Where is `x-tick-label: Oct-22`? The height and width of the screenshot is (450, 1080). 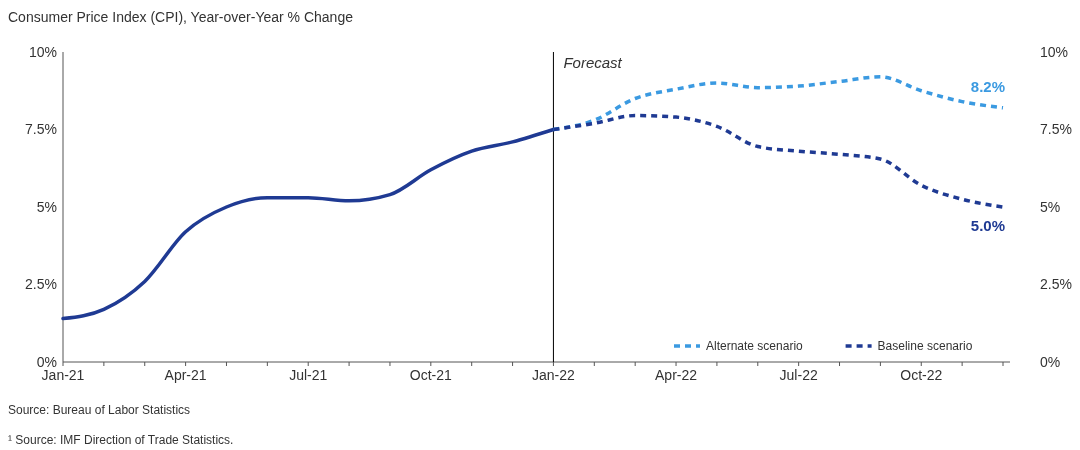
x-tick-label: Oct-22 is located at coordinates (921, 375).